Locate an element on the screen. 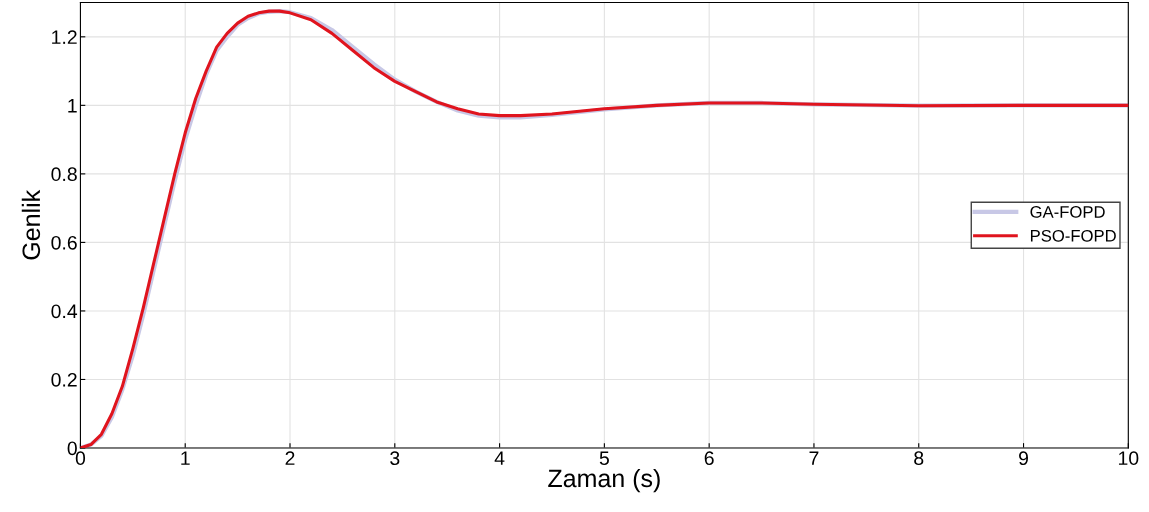  x-tick-label: 9 is located at coordinates (1024, 458).